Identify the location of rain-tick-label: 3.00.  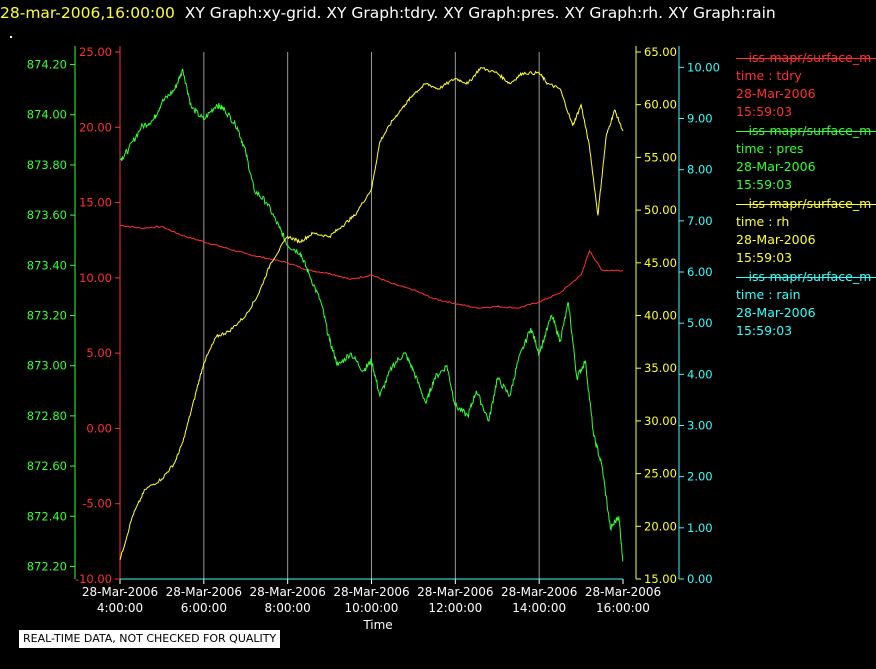
(700, 426).